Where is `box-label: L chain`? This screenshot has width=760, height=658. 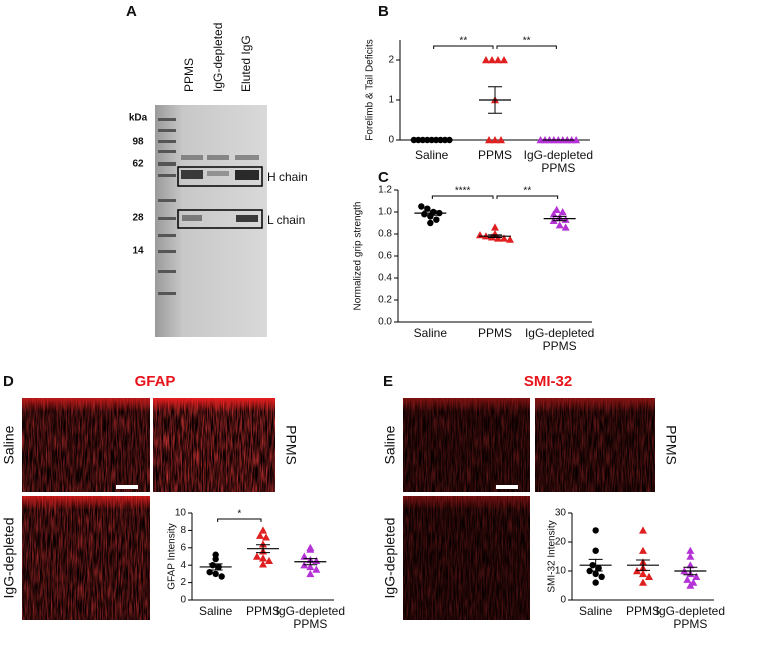
box-label: L chain is located at coordinates (286, 220).